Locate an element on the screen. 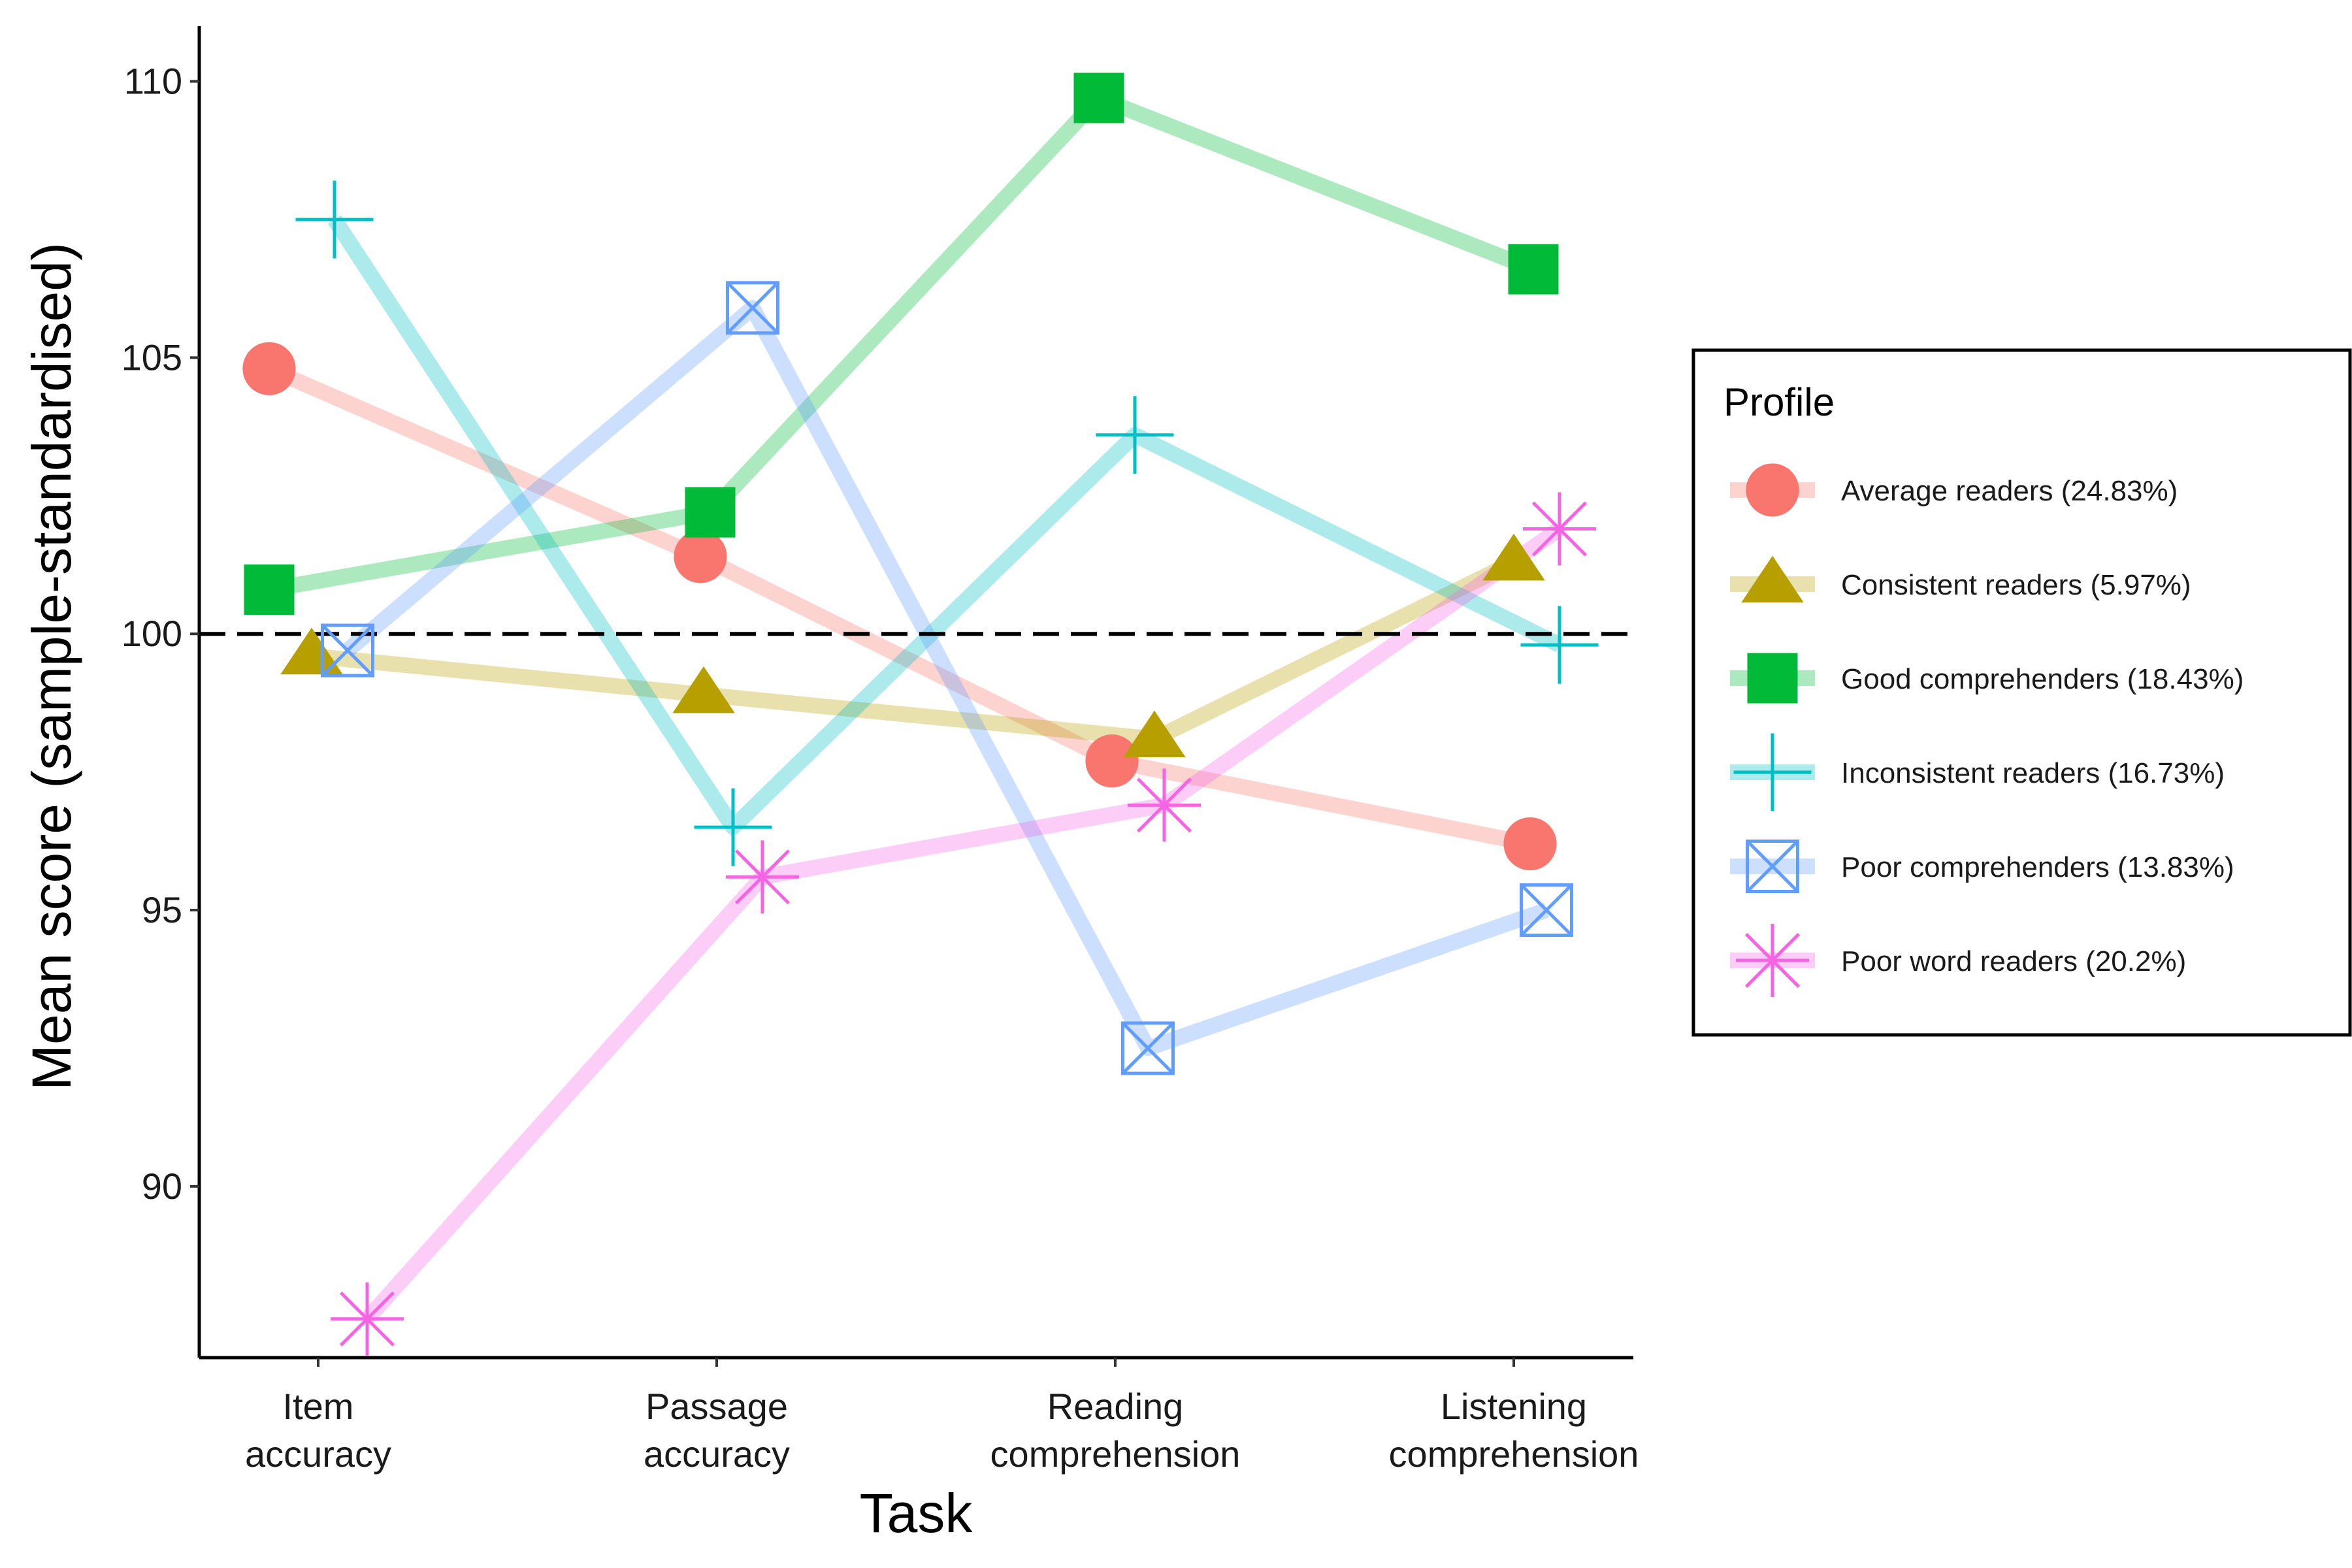 The width and height of the screenshot is (2352, 1568). y-tick-label-100: 100 is located at coordinates (152, 633).